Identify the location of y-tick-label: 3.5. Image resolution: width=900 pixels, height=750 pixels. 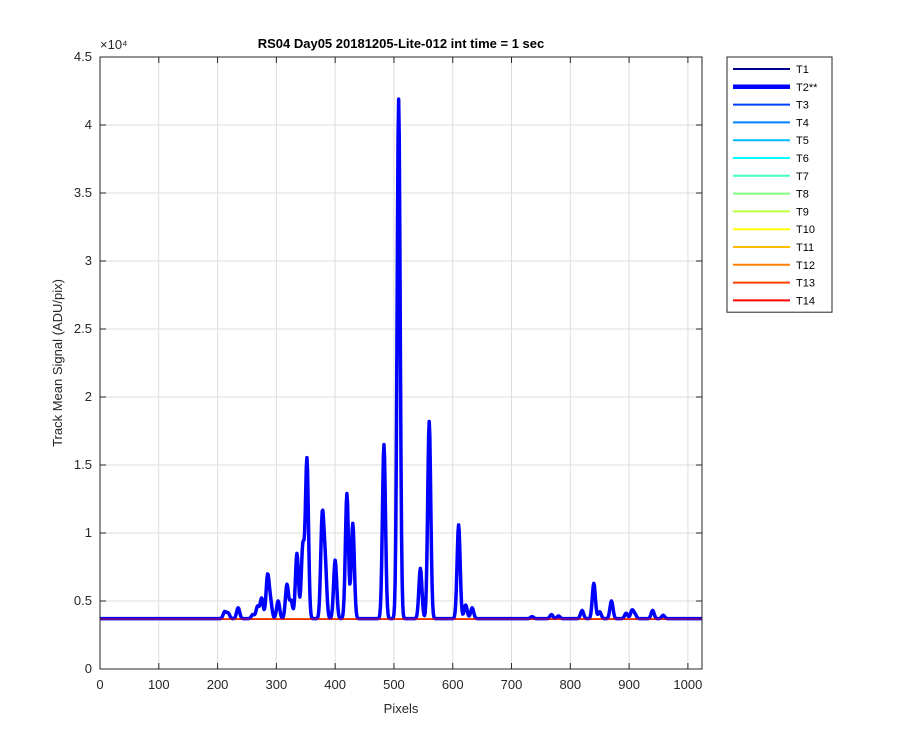
(83, 192).